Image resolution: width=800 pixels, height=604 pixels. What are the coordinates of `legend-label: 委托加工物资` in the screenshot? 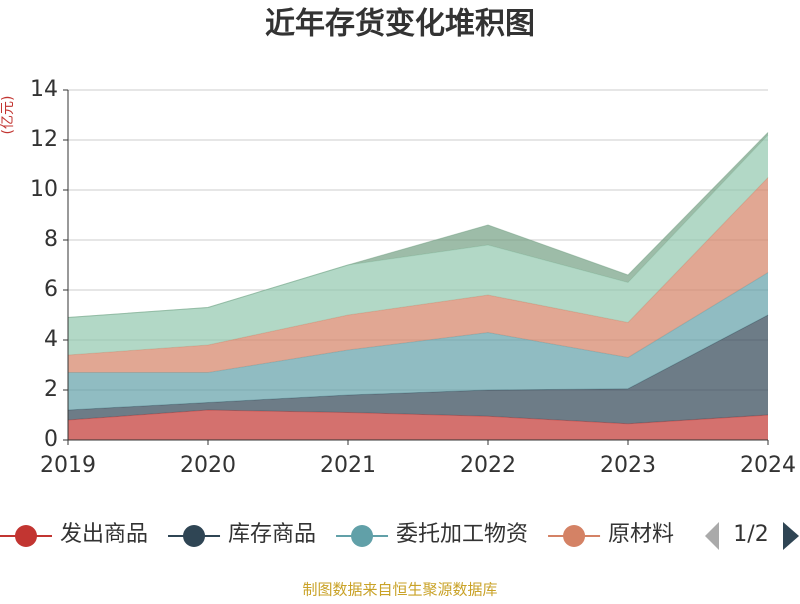 It's located at (462, 534).